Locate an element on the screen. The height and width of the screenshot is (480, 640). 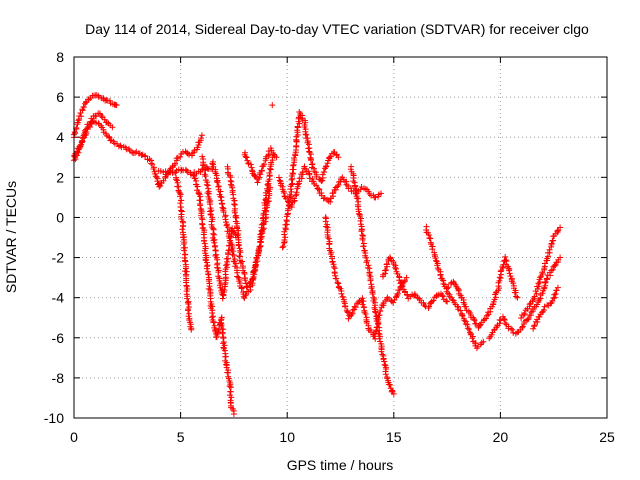
y-tick-label: -10 is located at coordinates (54, 418).